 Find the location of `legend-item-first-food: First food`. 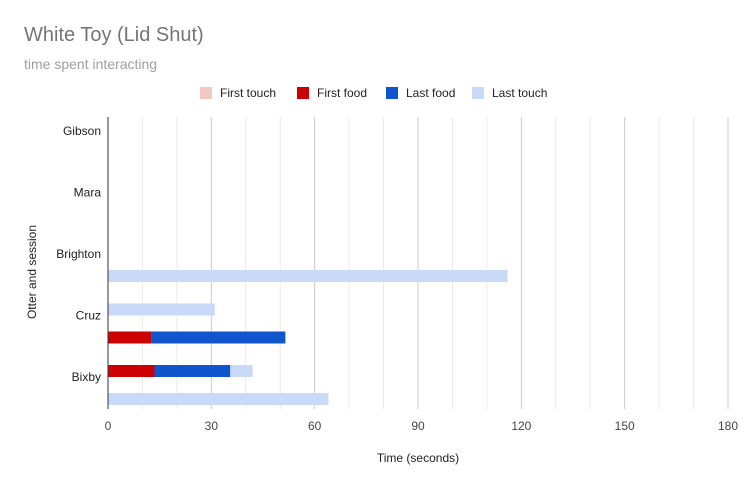

legend-item-first-food: First food is located at coordinates (332, 93).